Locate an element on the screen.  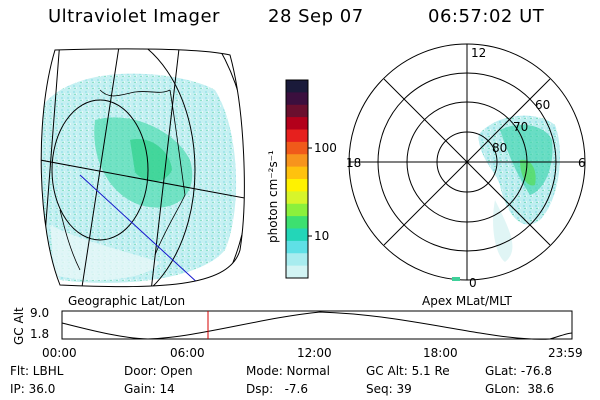
geographic-map-label: Geographic Lat/Lon is located at coordinates (127, 301).